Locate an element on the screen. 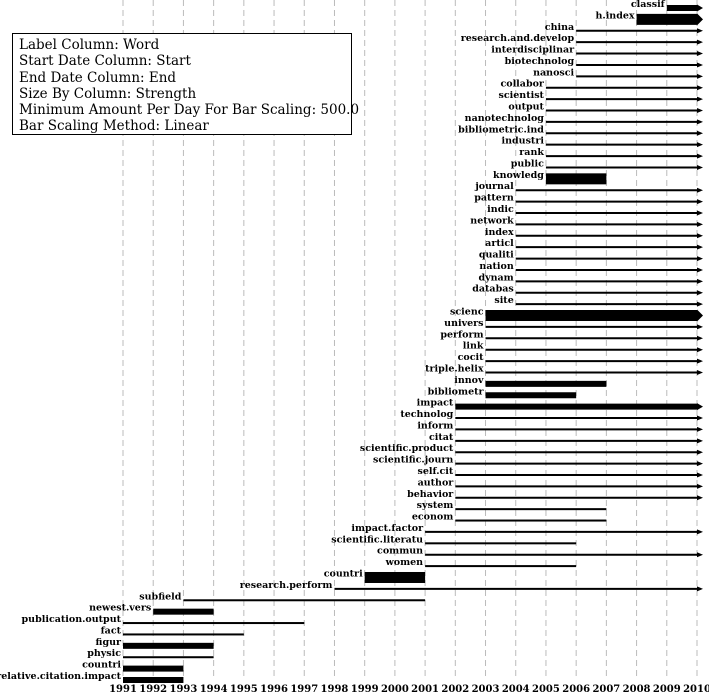 This screenshot has width=709, height=694. bar-label: figur is located at coordinates (109, 642).